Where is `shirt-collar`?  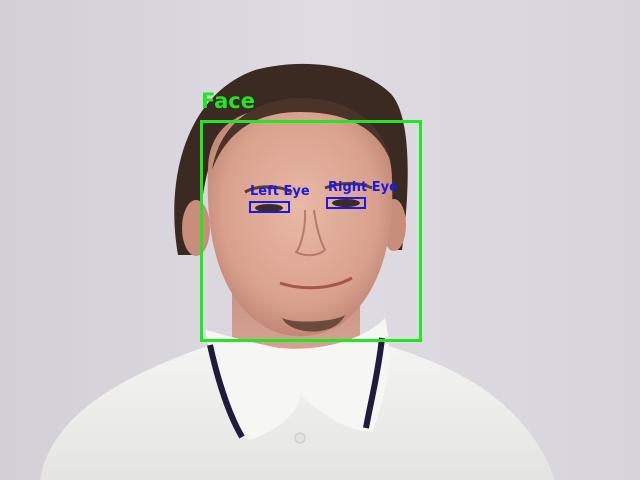
shirt-collar is located at coordinates (297, 379).